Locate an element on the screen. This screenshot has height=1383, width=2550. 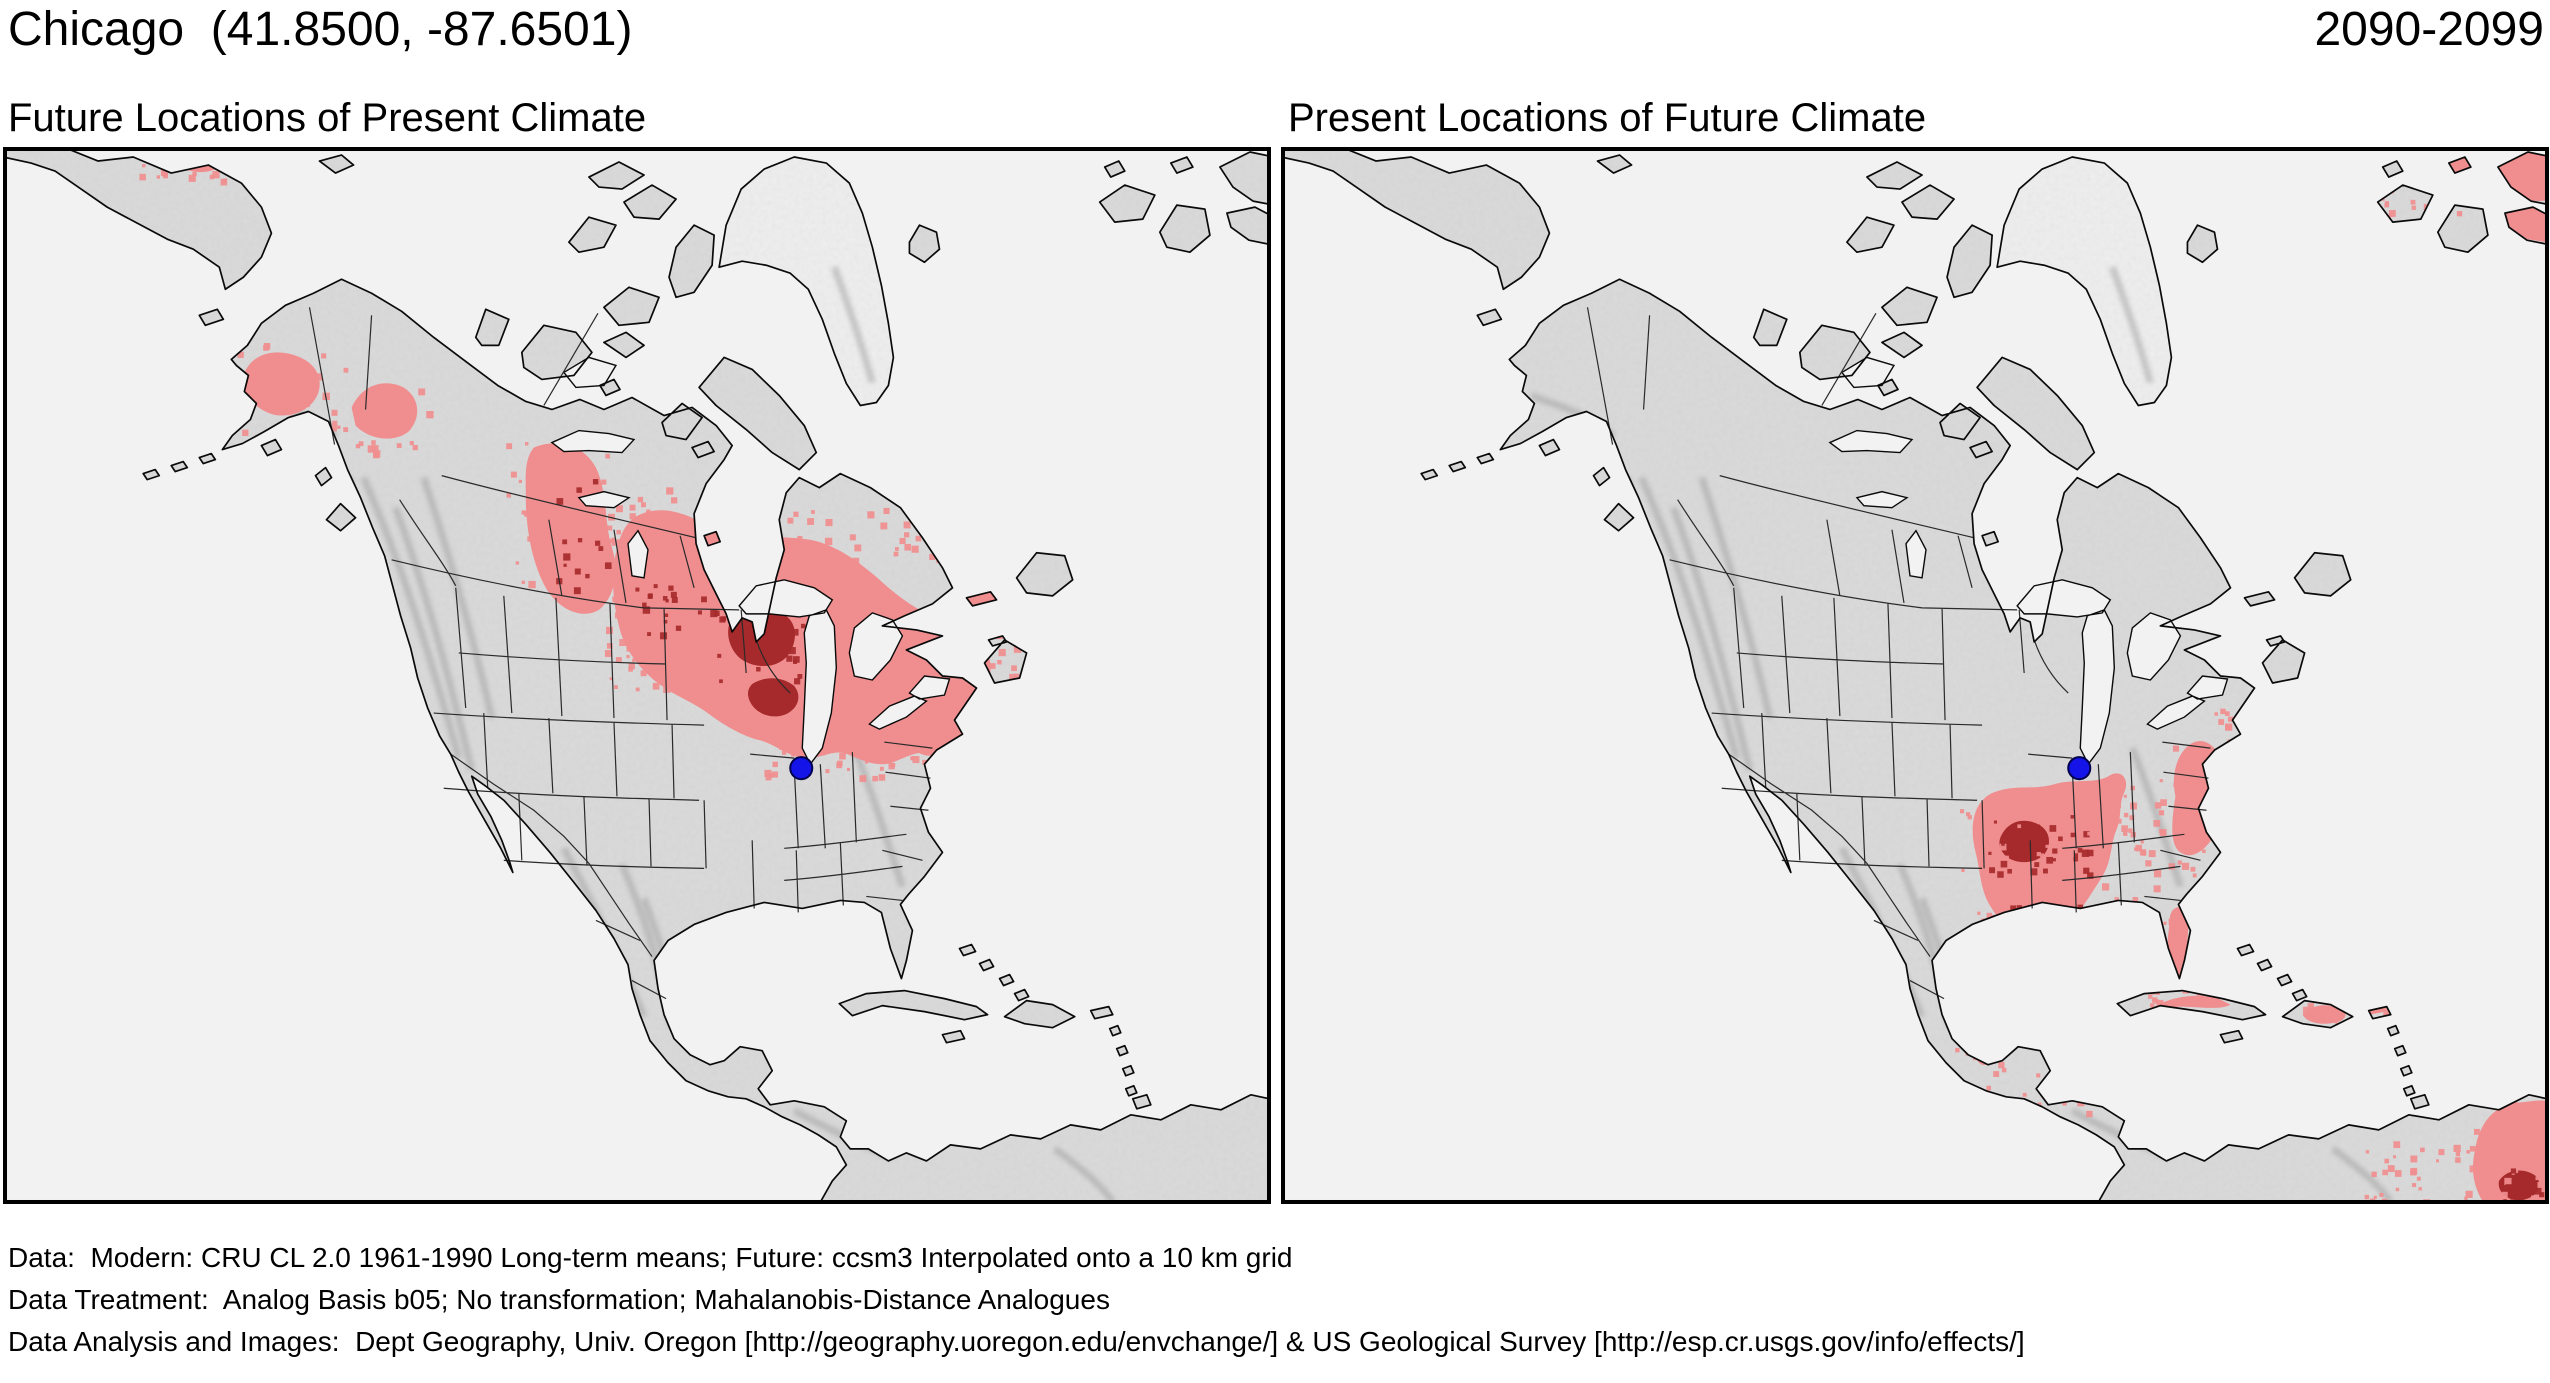
panel-title-present-locations: Present Locations of Future Climate is located at coordinates (1607, 118).